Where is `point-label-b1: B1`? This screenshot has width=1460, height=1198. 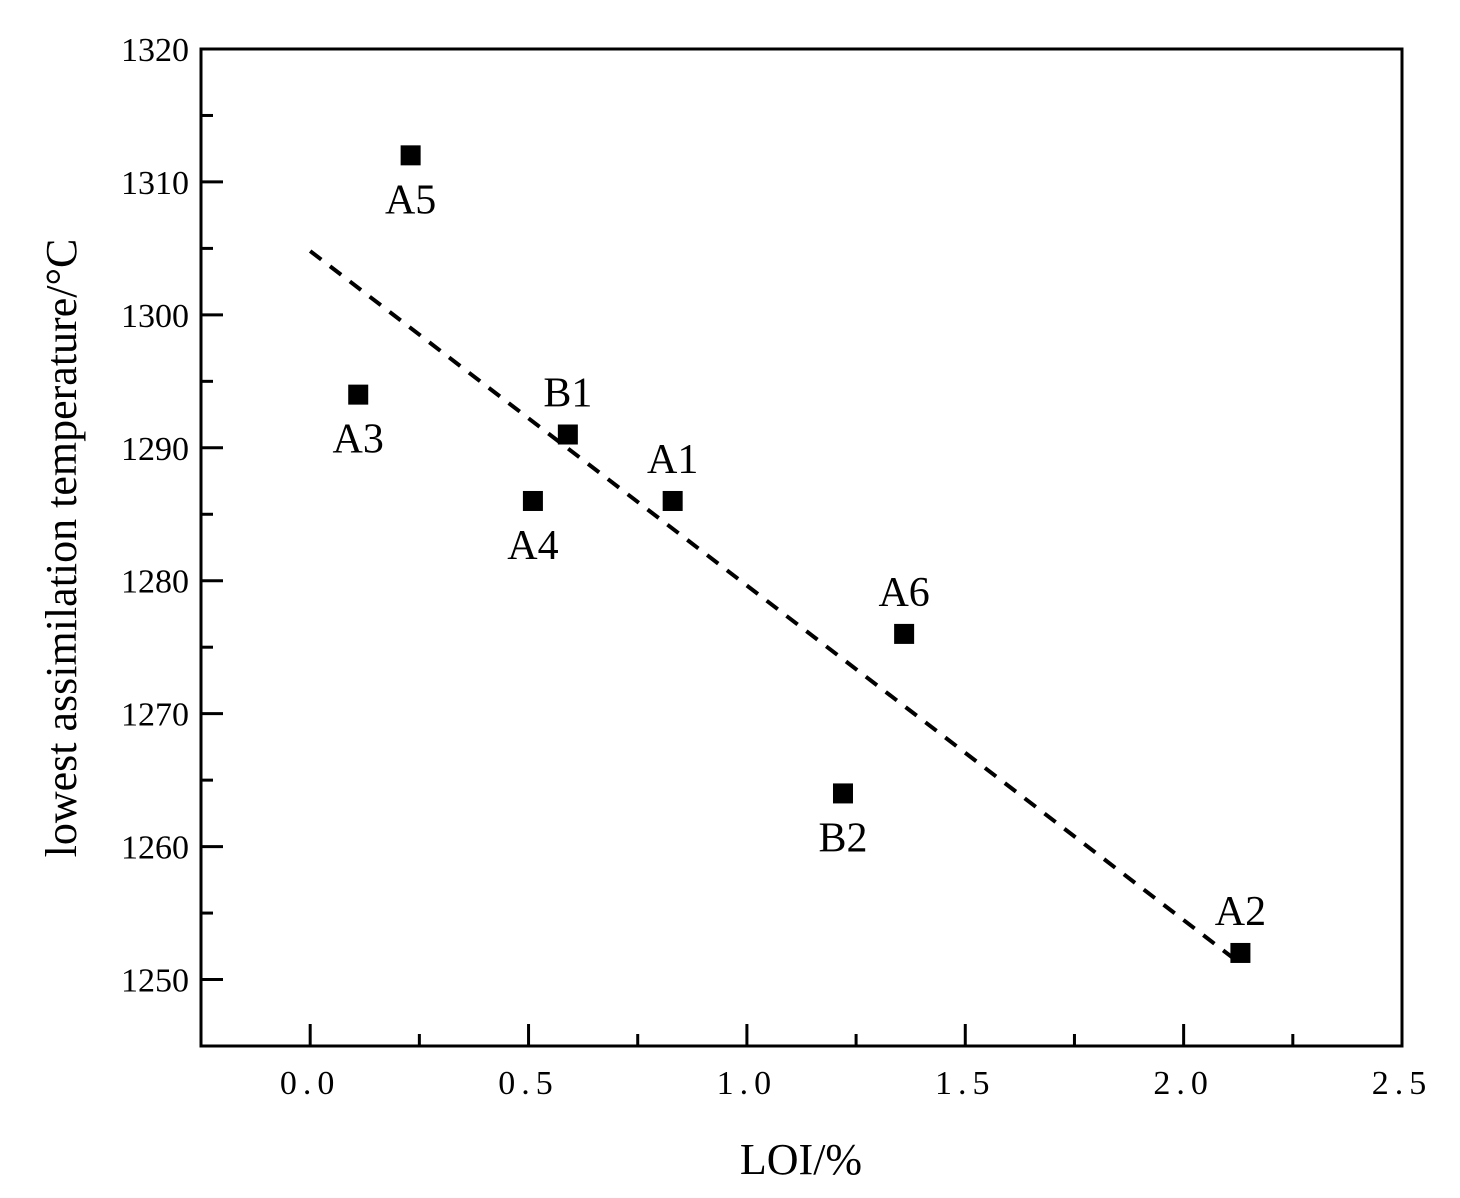
point-label-b1: B1 is located at coordinates (567, 394).